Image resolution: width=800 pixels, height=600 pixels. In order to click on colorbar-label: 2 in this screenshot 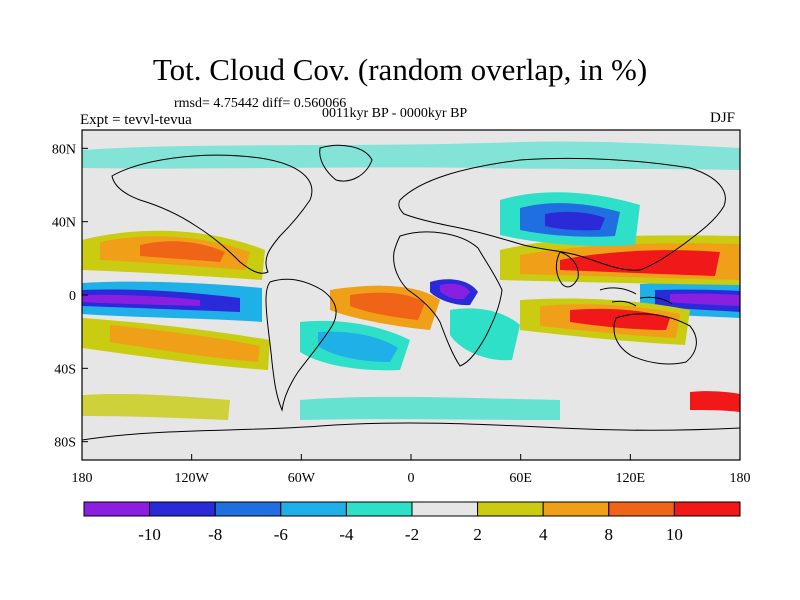, I will do `click(477, 534)`.